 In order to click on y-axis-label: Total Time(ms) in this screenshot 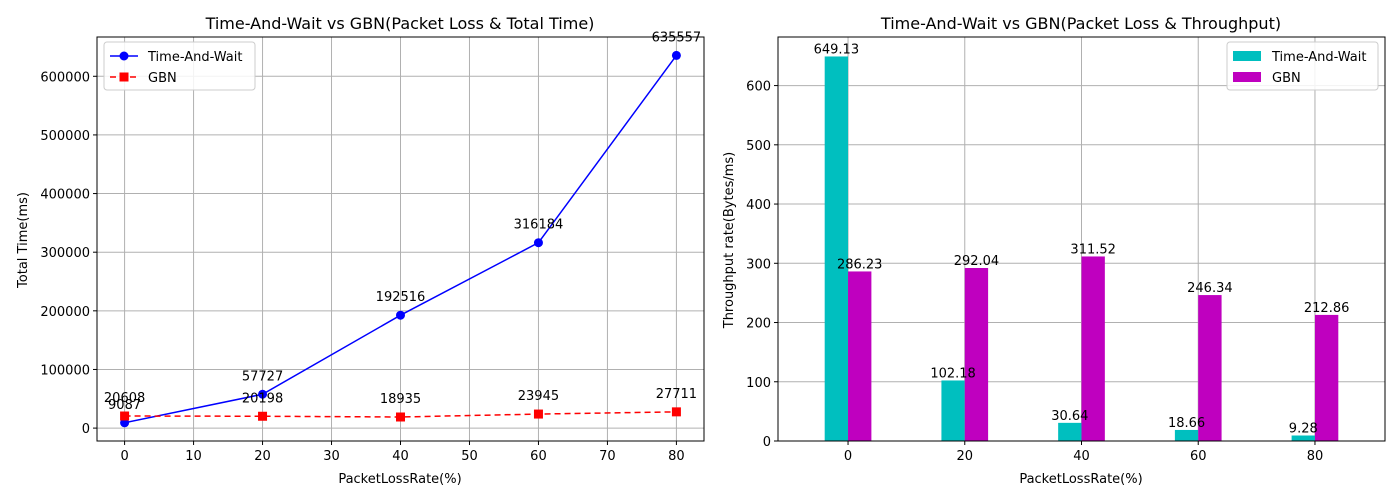, I will do `click(23, 240)`.